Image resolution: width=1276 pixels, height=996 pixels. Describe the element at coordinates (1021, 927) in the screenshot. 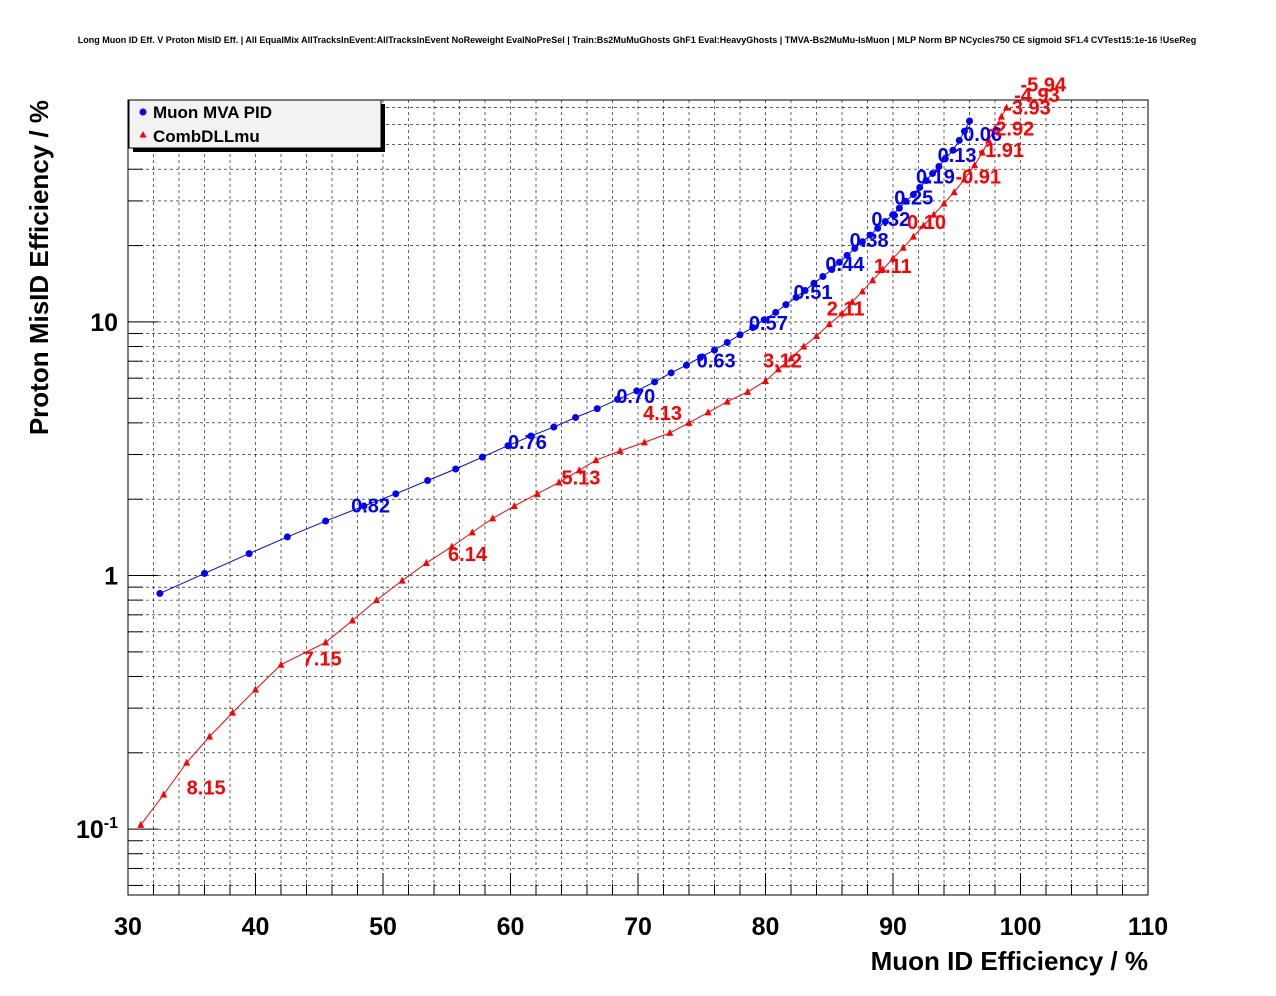

I see `x-tick-label: 100` at that location.